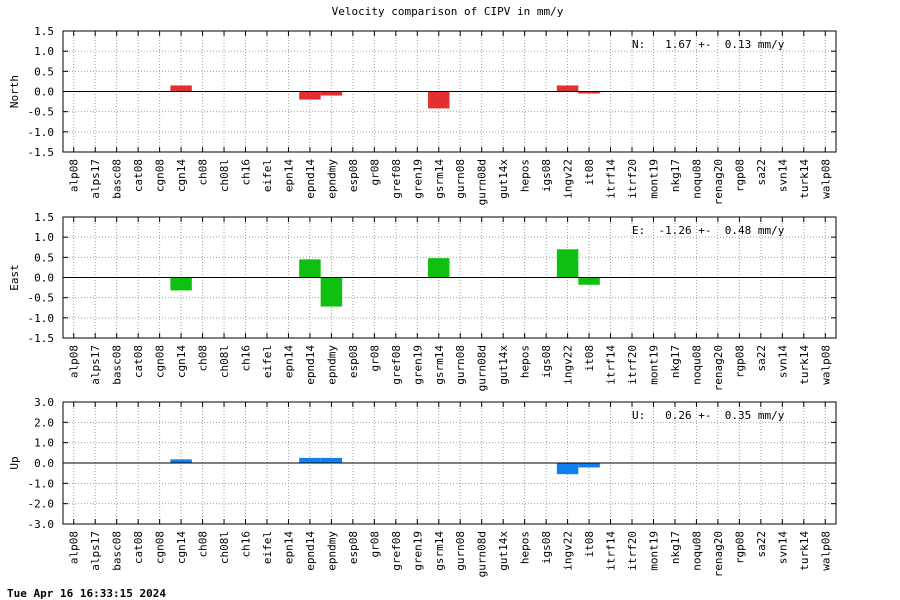 Image resolution: width=900 pixels, height=600 pixels. What do you see at coordinates (568, 365) in the screenshot?
I see `xtick-label: ingv22` at bounding box center [568, 365].